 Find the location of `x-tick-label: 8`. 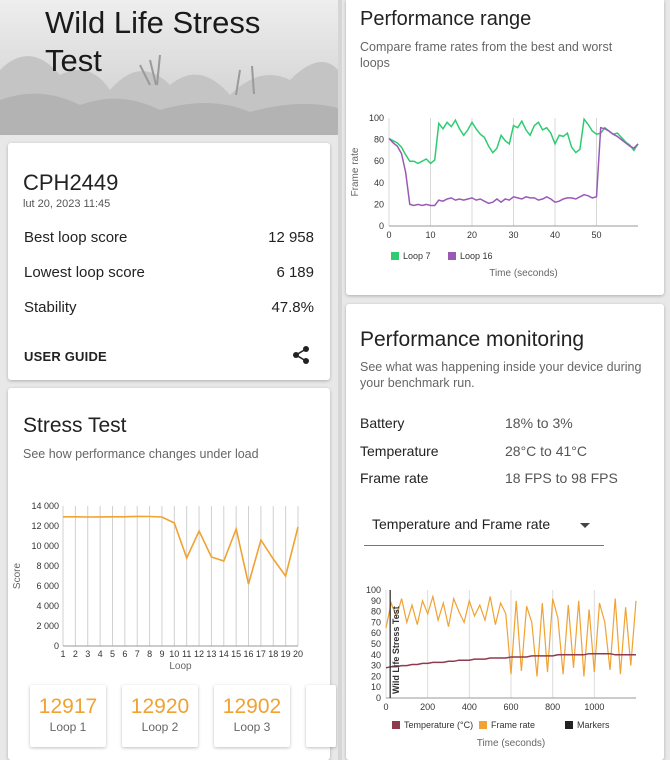

x-tick-label: 8 is located at coordinates (149, 654).